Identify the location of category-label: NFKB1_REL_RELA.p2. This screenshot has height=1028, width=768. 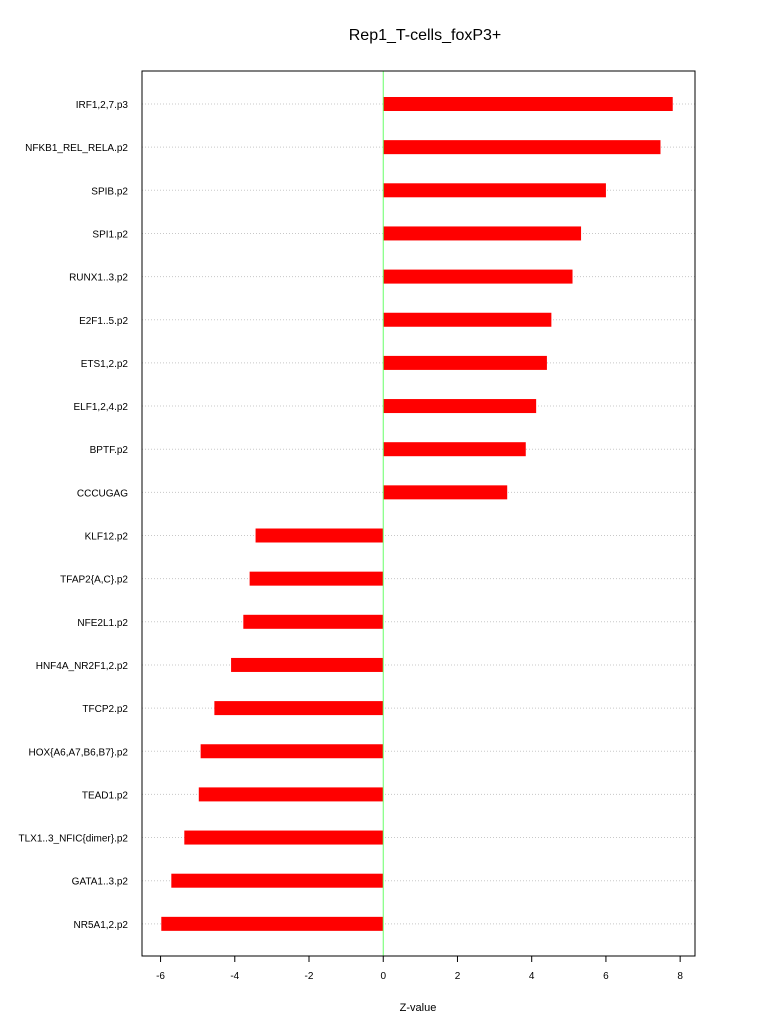
(76, 148).